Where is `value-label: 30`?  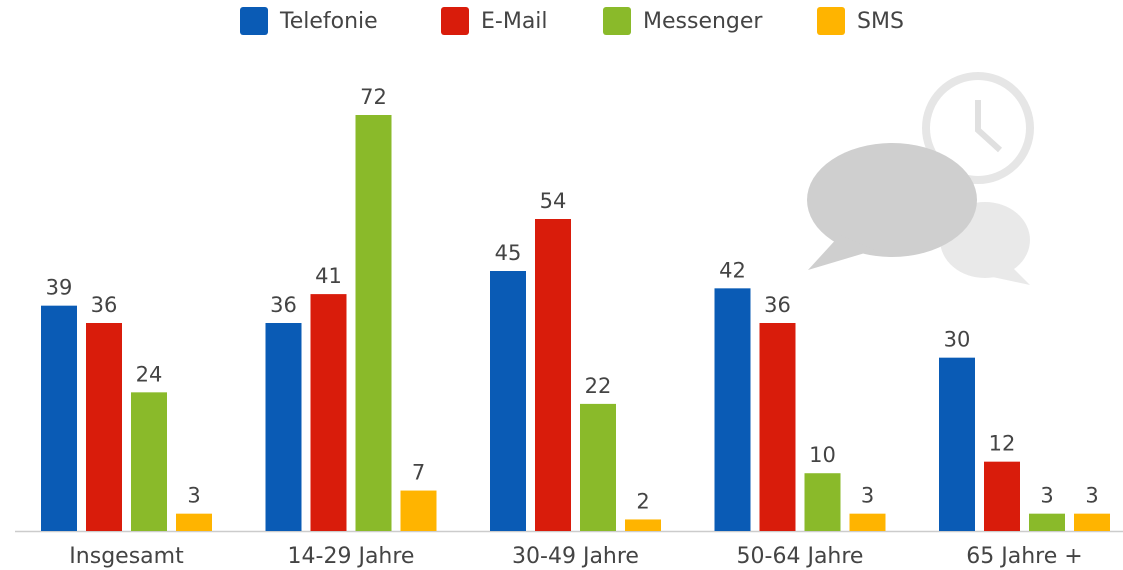 value-label: 30 is located at coordinates (957, 340).